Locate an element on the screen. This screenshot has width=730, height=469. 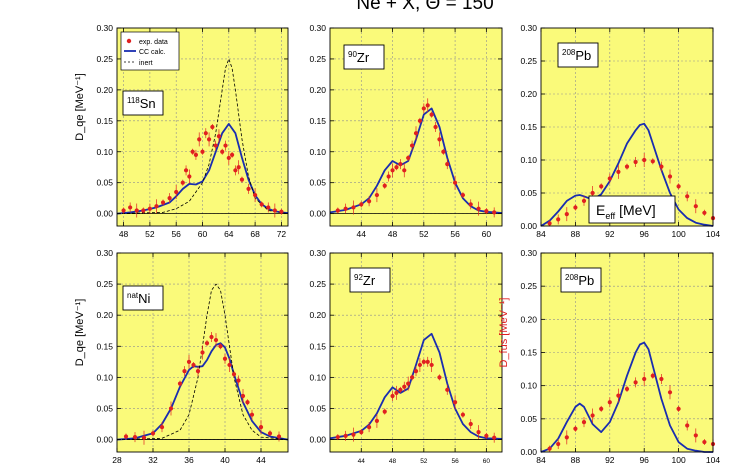
nucleus-label: 208Pb is located at coordinates (576, 55).